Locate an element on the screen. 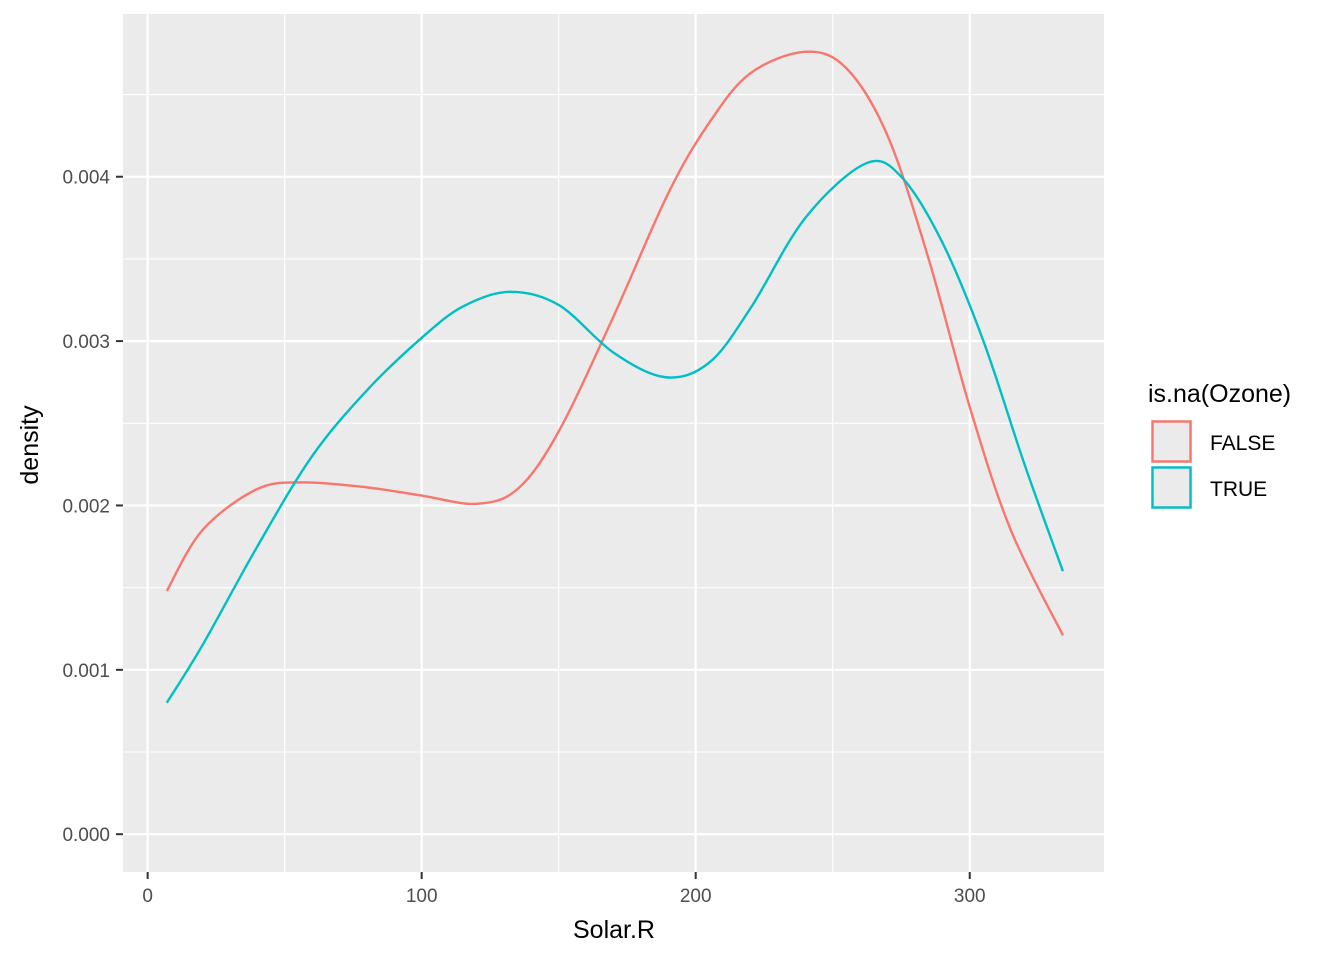 This screenshot has width=1344, height=960. y-axis: 0.000 0.001 0.002 0.003 0.004 is located at coordinates (92, 507).